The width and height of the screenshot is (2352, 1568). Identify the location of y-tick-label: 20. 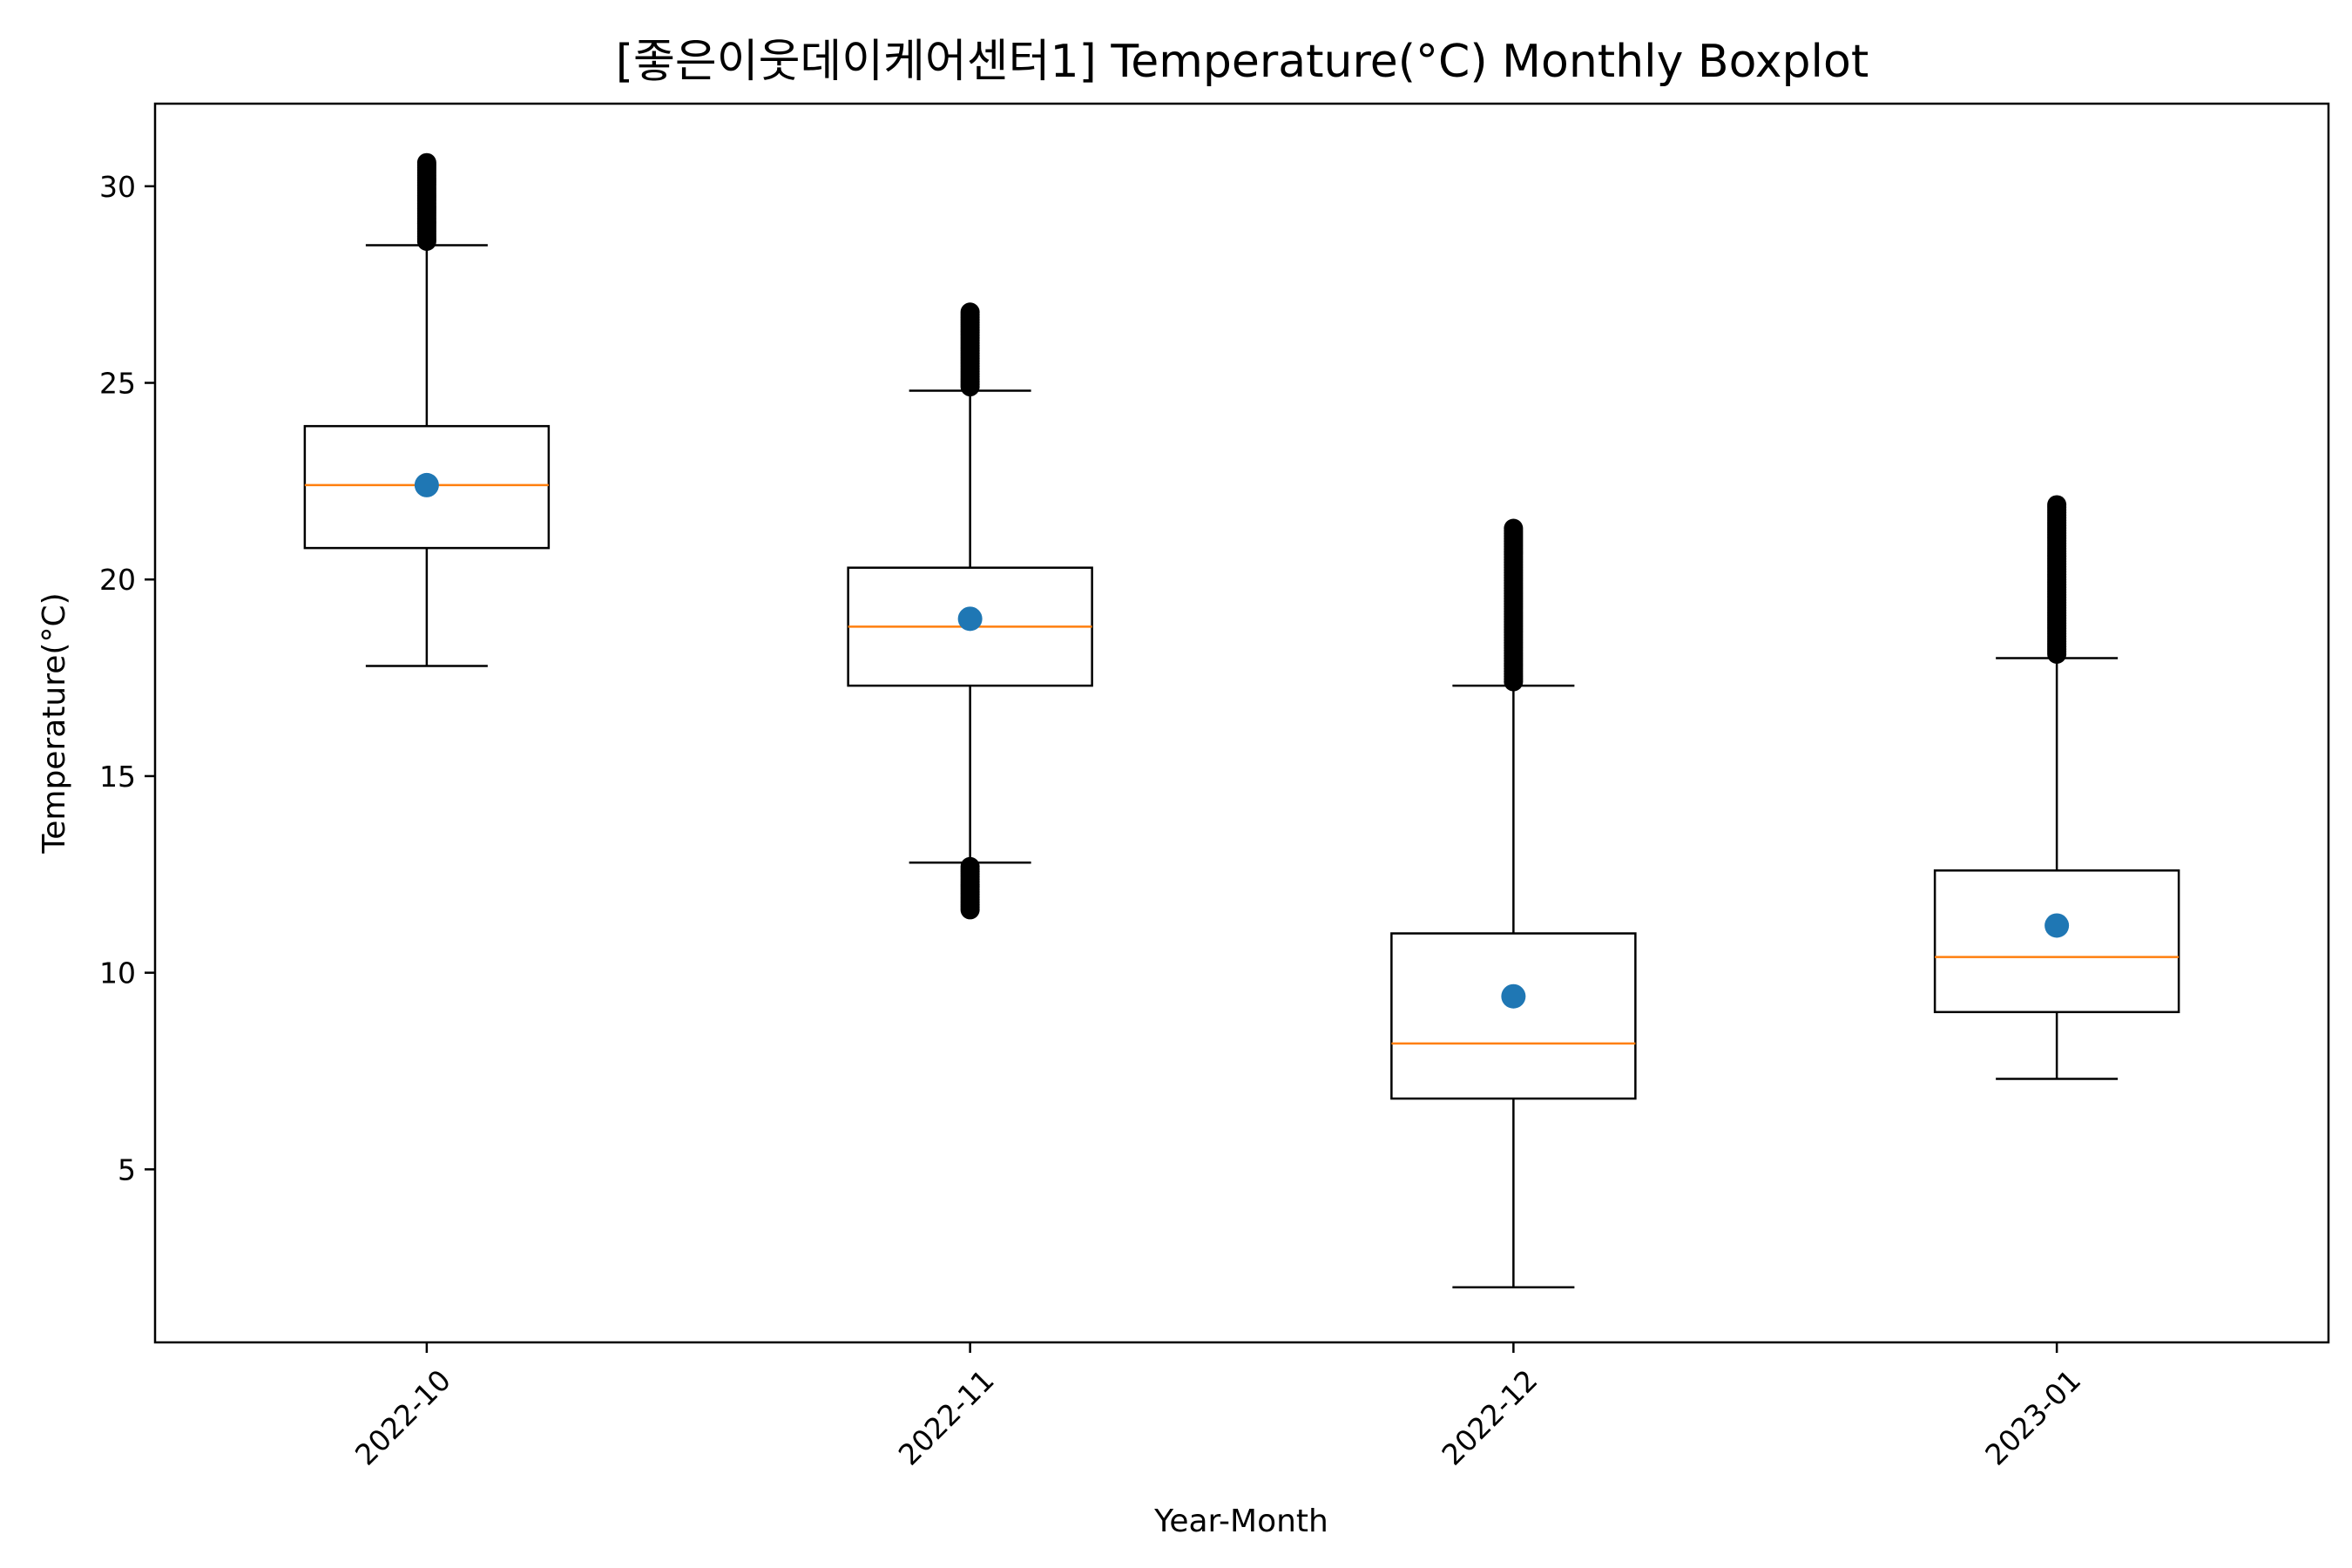
(118, 580).